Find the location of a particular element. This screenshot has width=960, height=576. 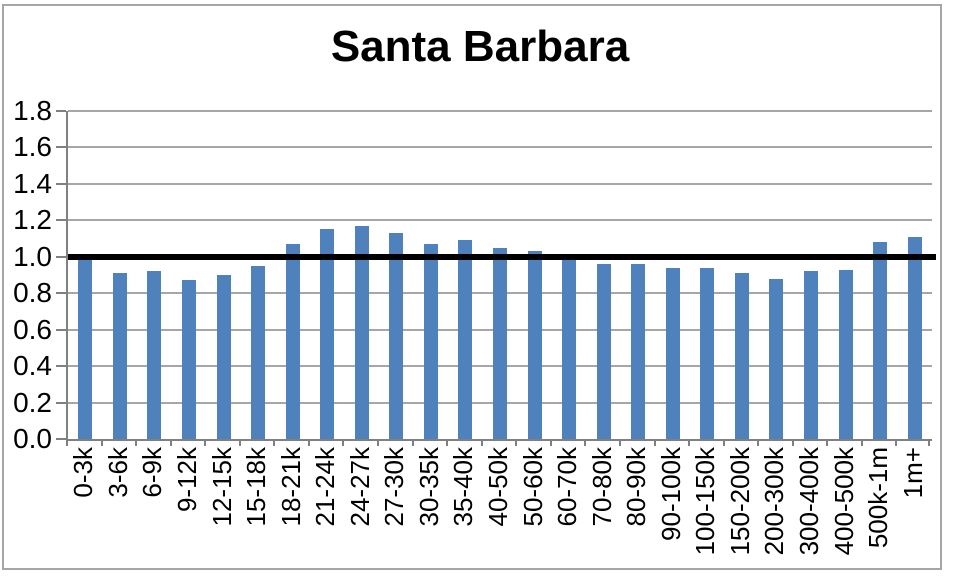

x-label-cell: 1m+ is located at coordinates (912, 508).